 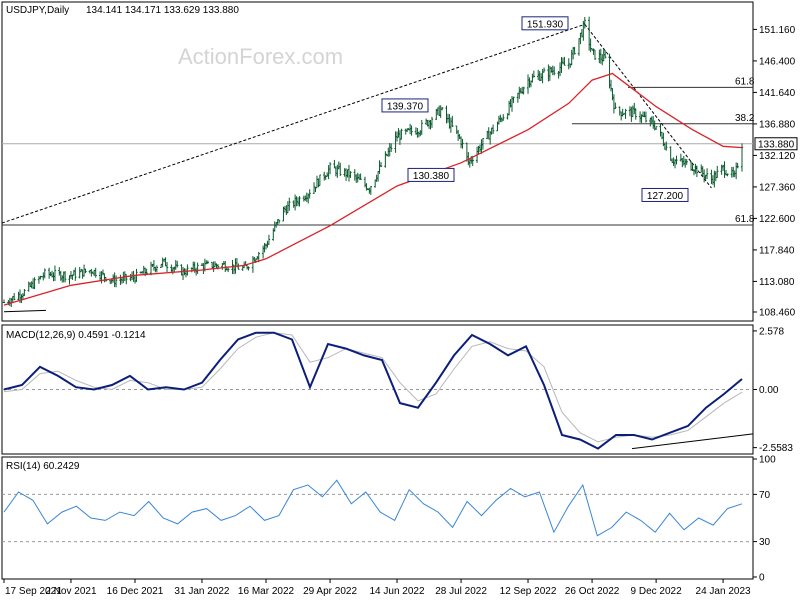 I want to click on rsi-tick-label: 30, so click(x=765, y=542).